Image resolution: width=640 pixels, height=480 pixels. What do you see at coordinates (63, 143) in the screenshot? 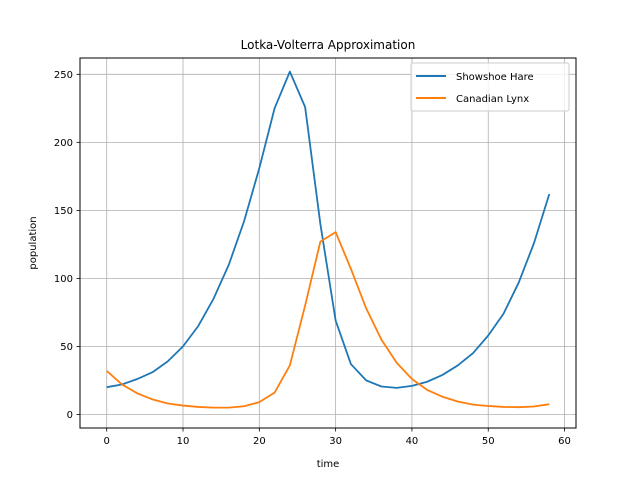
I see `y-tick-label: 200` at bounding box center [63, 143].